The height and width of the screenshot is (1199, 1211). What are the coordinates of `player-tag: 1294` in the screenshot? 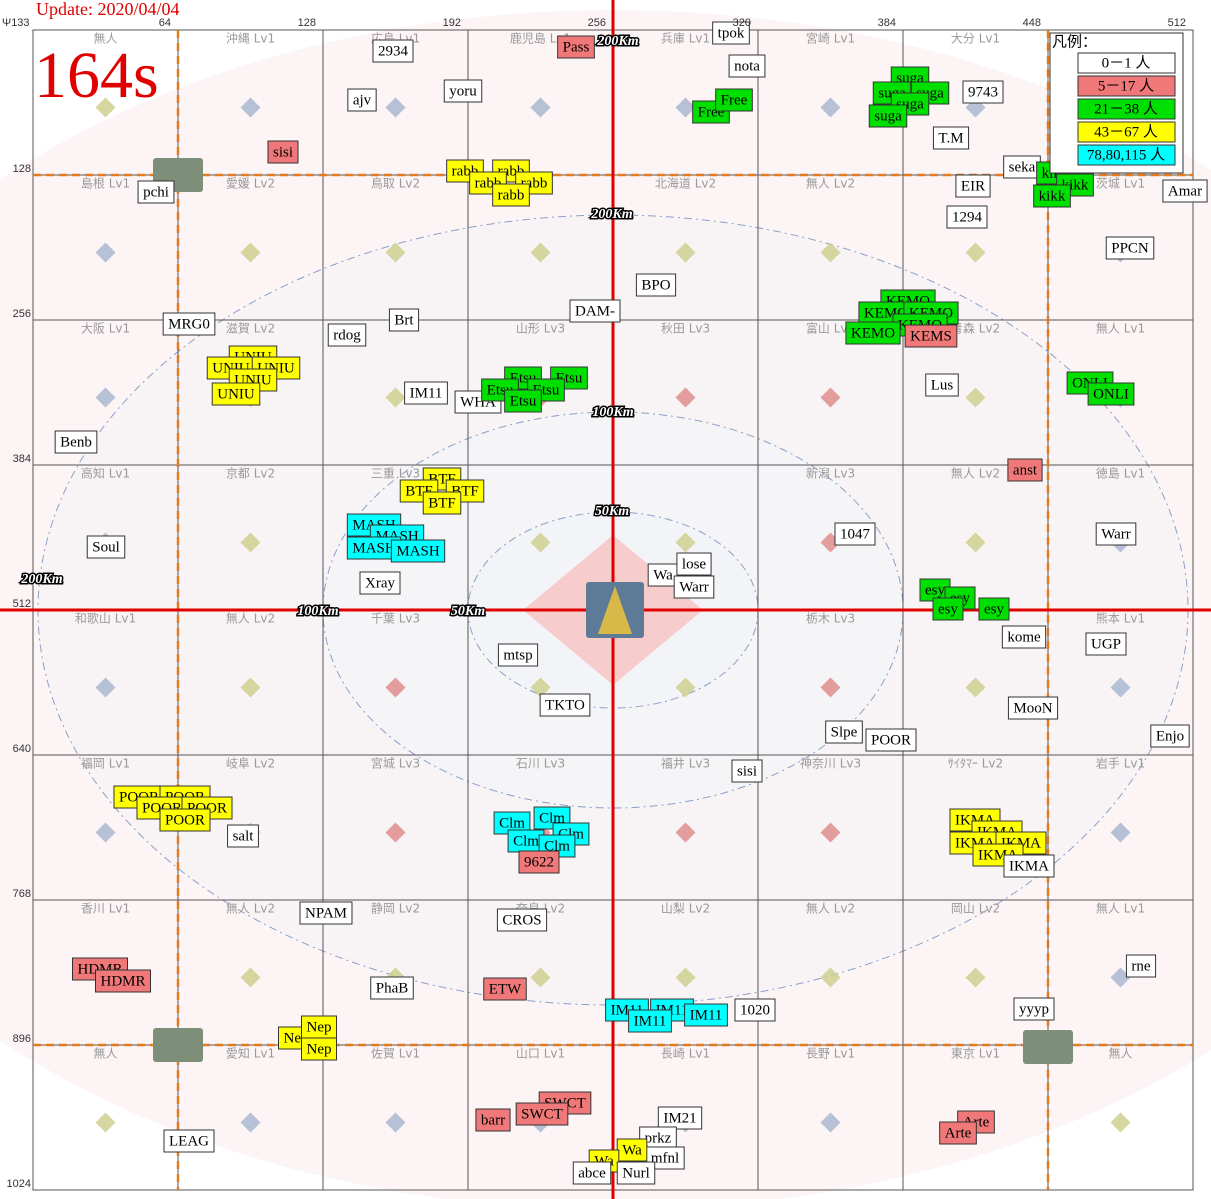 It's located at (967, 217).